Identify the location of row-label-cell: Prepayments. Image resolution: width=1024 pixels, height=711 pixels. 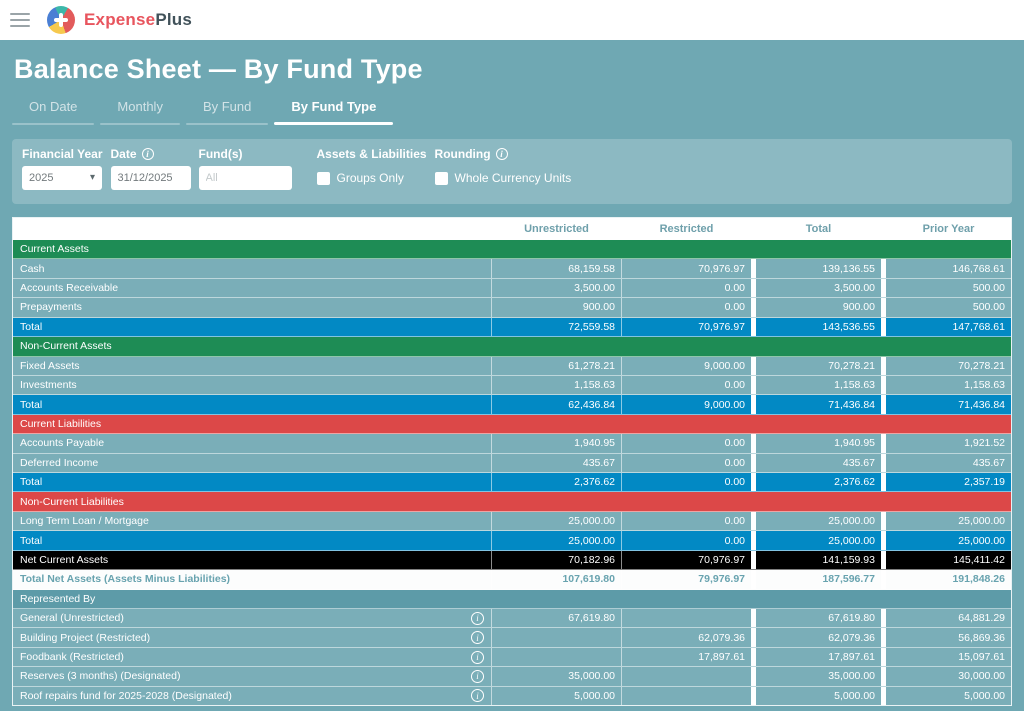
(252, 307).